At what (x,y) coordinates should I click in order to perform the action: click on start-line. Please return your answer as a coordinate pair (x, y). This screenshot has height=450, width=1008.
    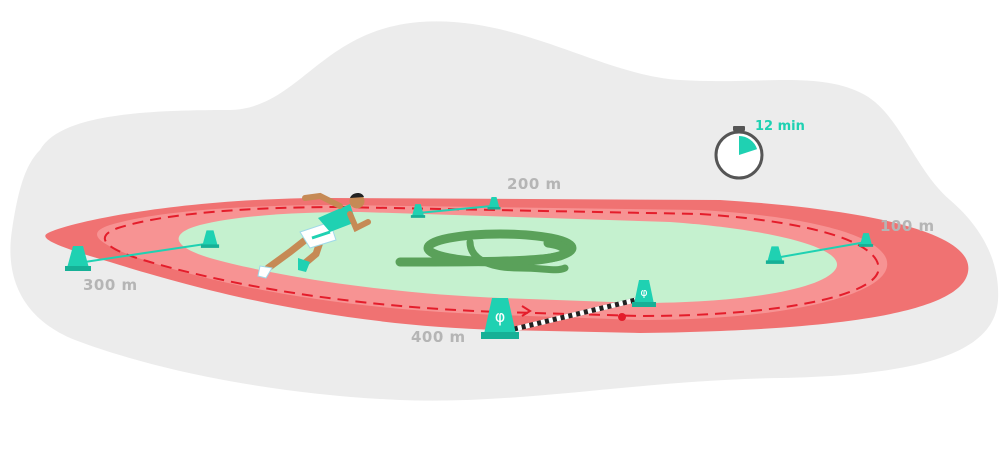
    Looking at the image, I should click on (575, 314).